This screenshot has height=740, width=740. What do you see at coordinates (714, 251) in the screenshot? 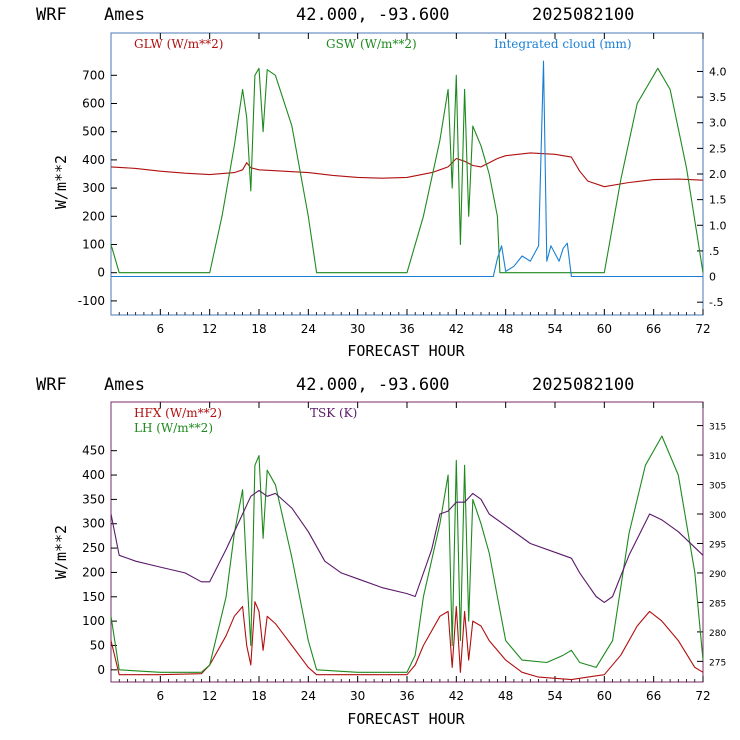
I see `y2-tick-label: .5` at bounding box center [714, 251].